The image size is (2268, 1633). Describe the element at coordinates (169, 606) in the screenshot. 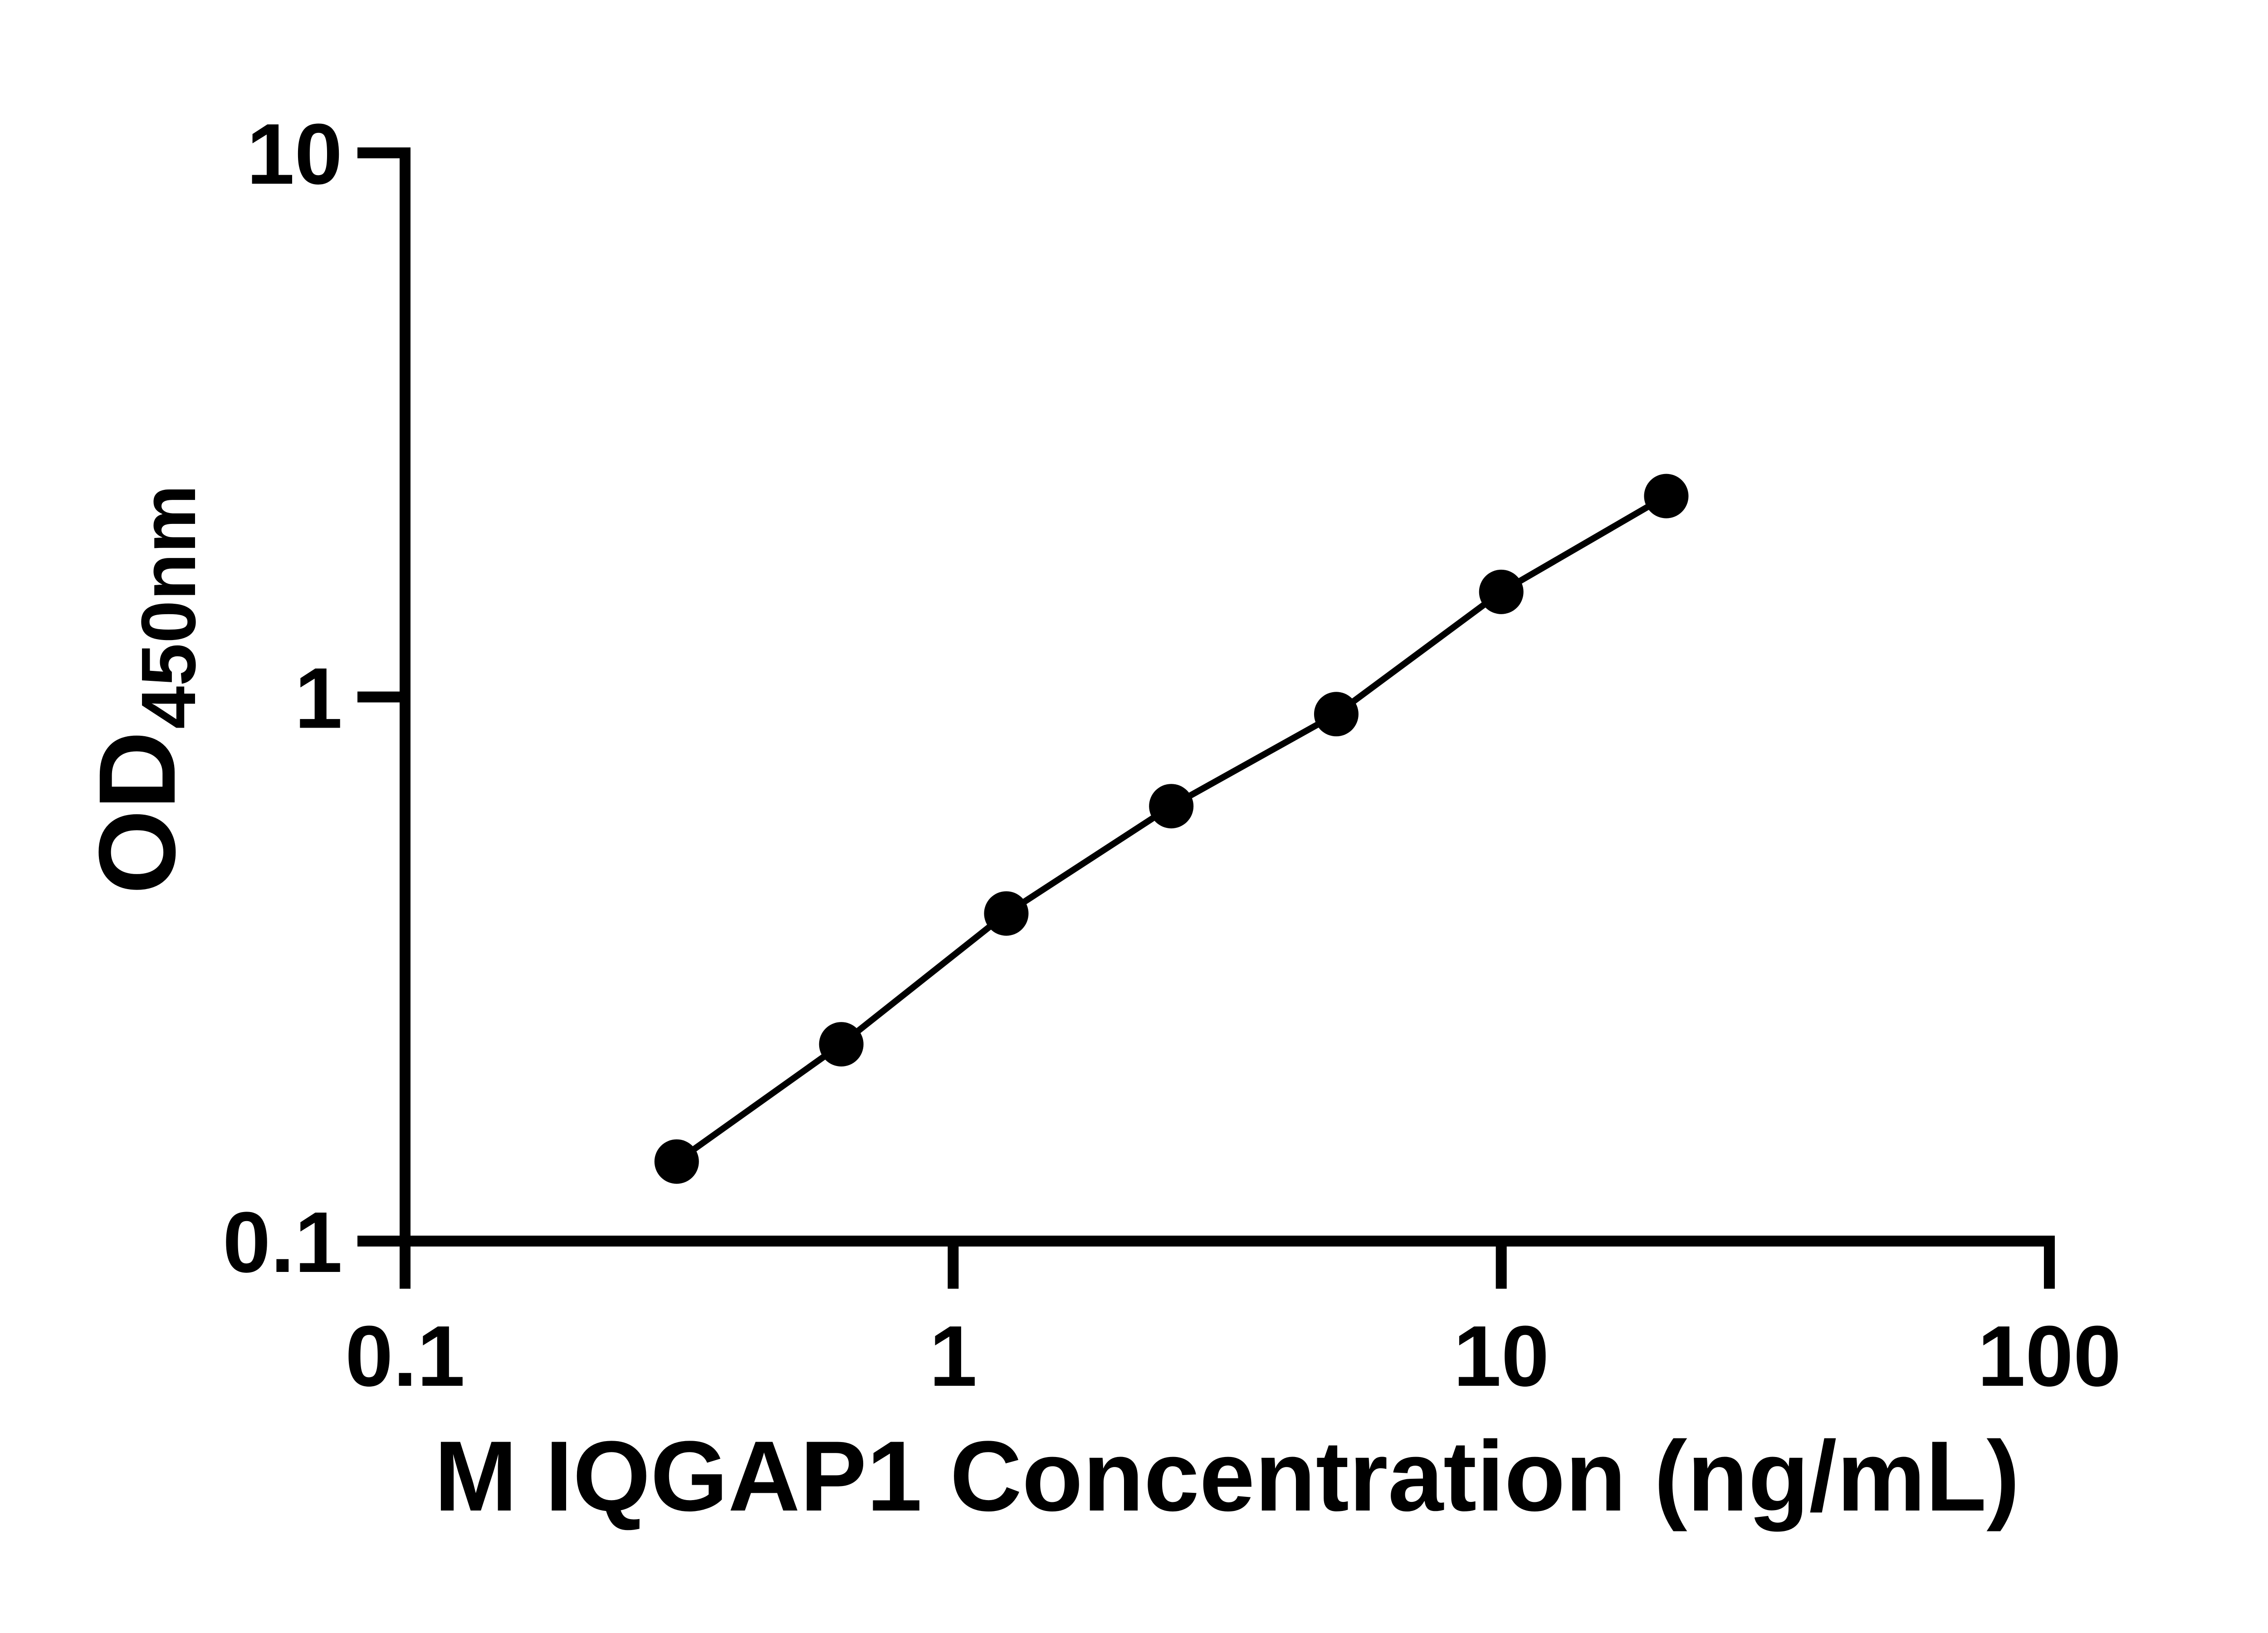

I see `y-axis-title-sub: 450nm` at that location.